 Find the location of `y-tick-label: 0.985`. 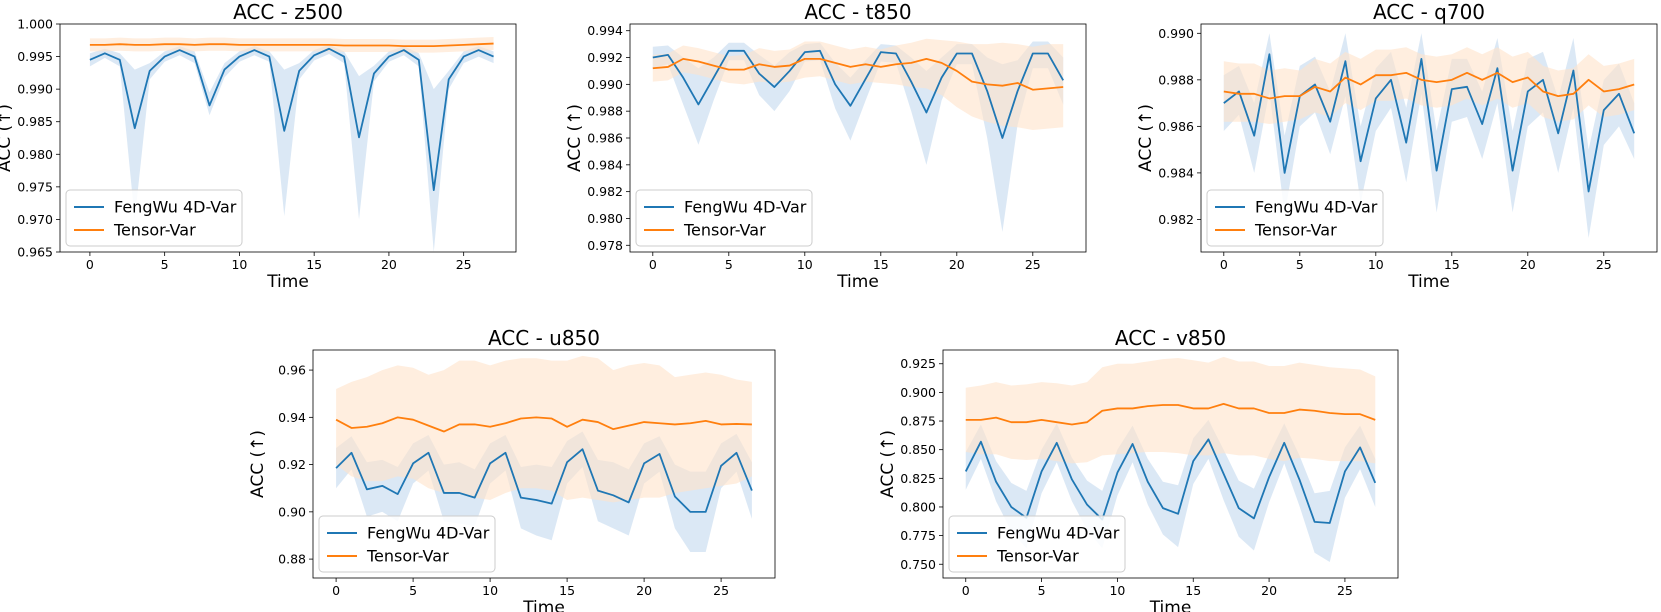

y-tick-label: 0.985 is located at coordinates (35, 121).